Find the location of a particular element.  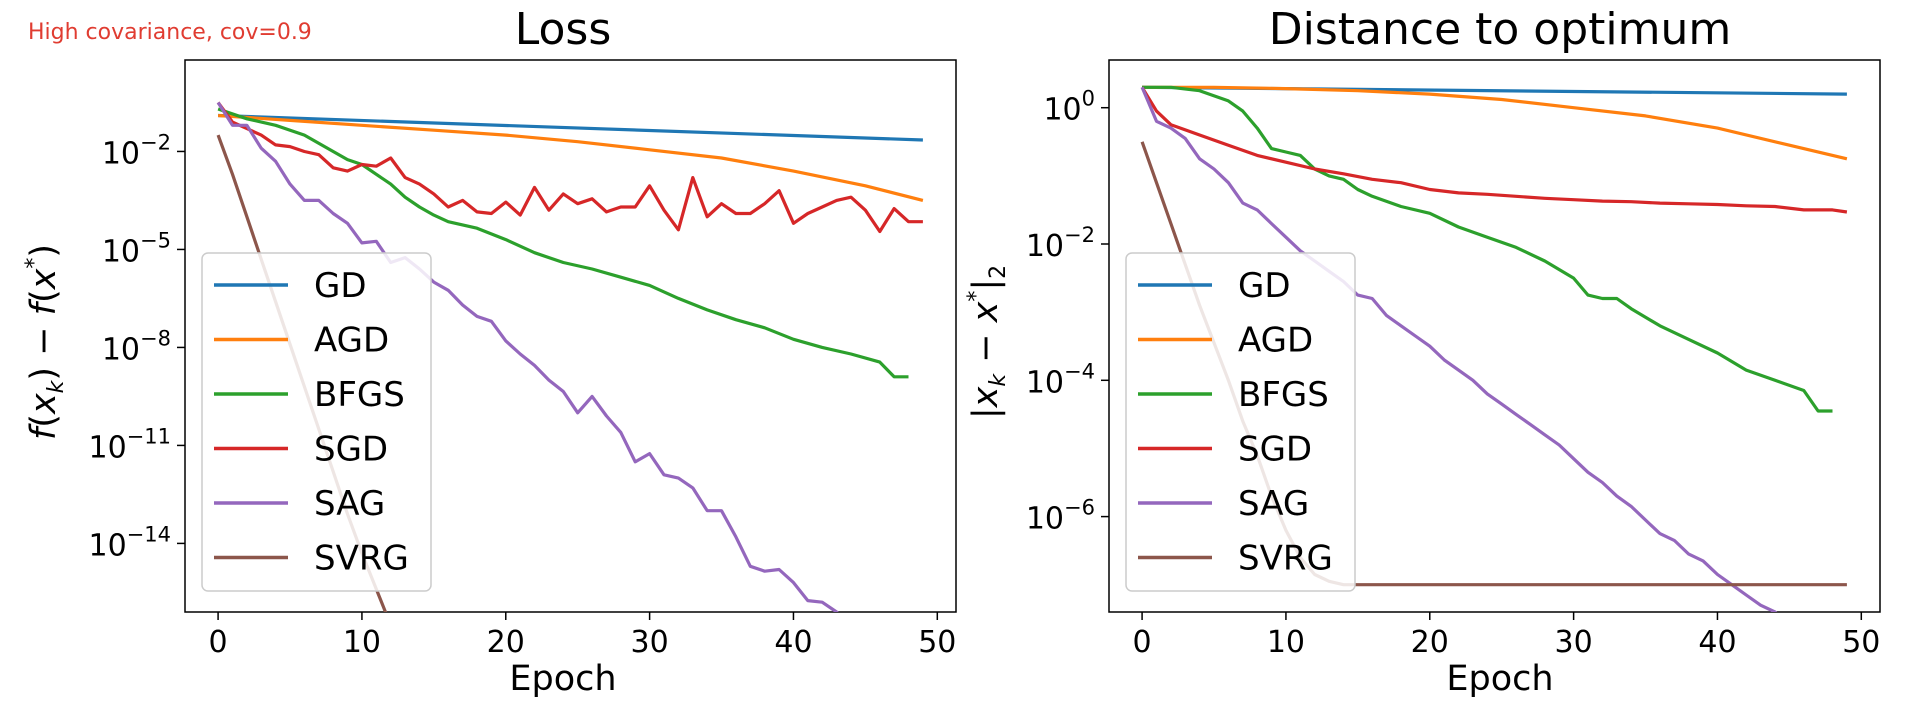

distance-series-sgd is located at coordinates (1494, 150).